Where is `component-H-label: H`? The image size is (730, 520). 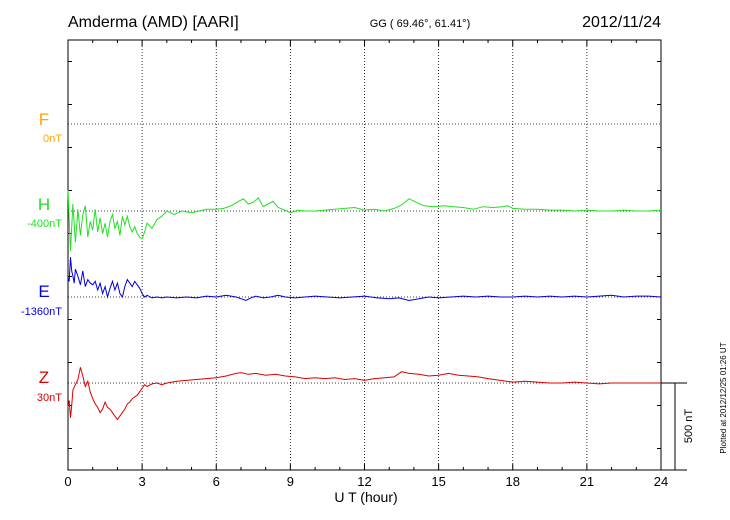 component-H-label: H is located at coordinates (44, 204).